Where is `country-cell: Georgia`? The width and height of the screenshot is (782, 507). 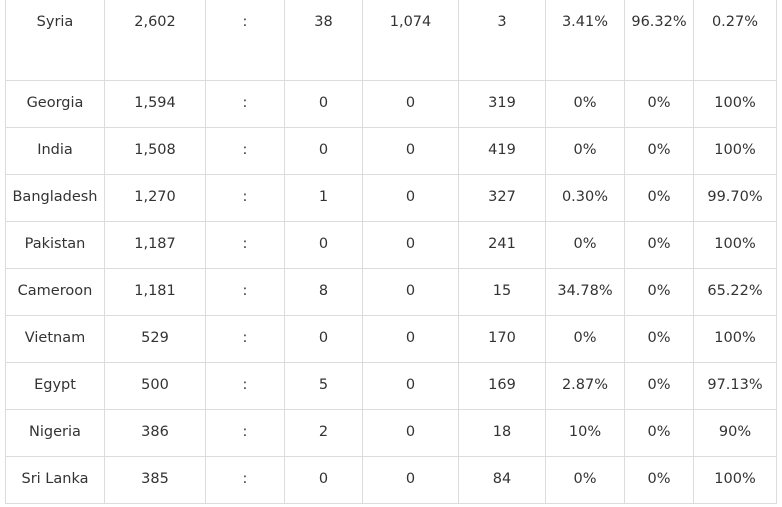 country-cell: Georgia is located at coordinates (55, 103).